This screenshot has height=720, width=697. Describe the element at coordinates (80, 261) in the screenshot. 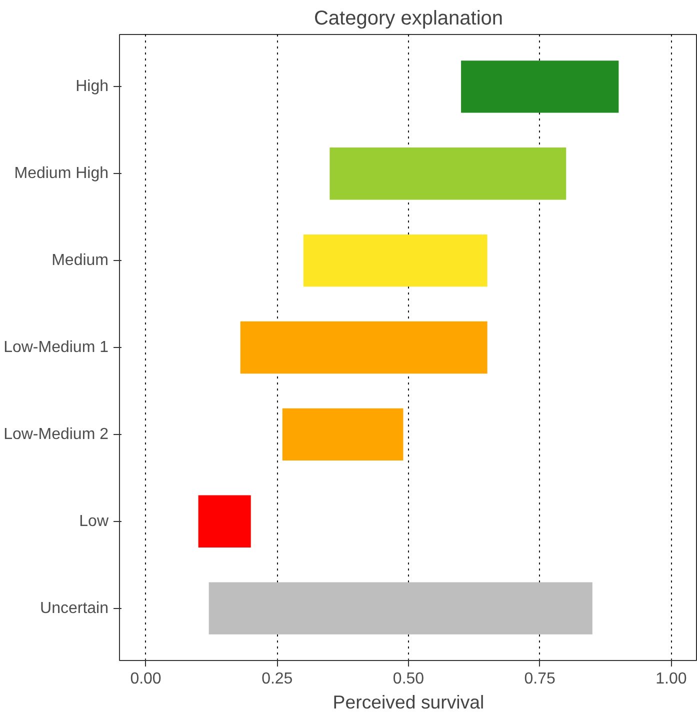

I see `y-tick-label: Medium` at that location.